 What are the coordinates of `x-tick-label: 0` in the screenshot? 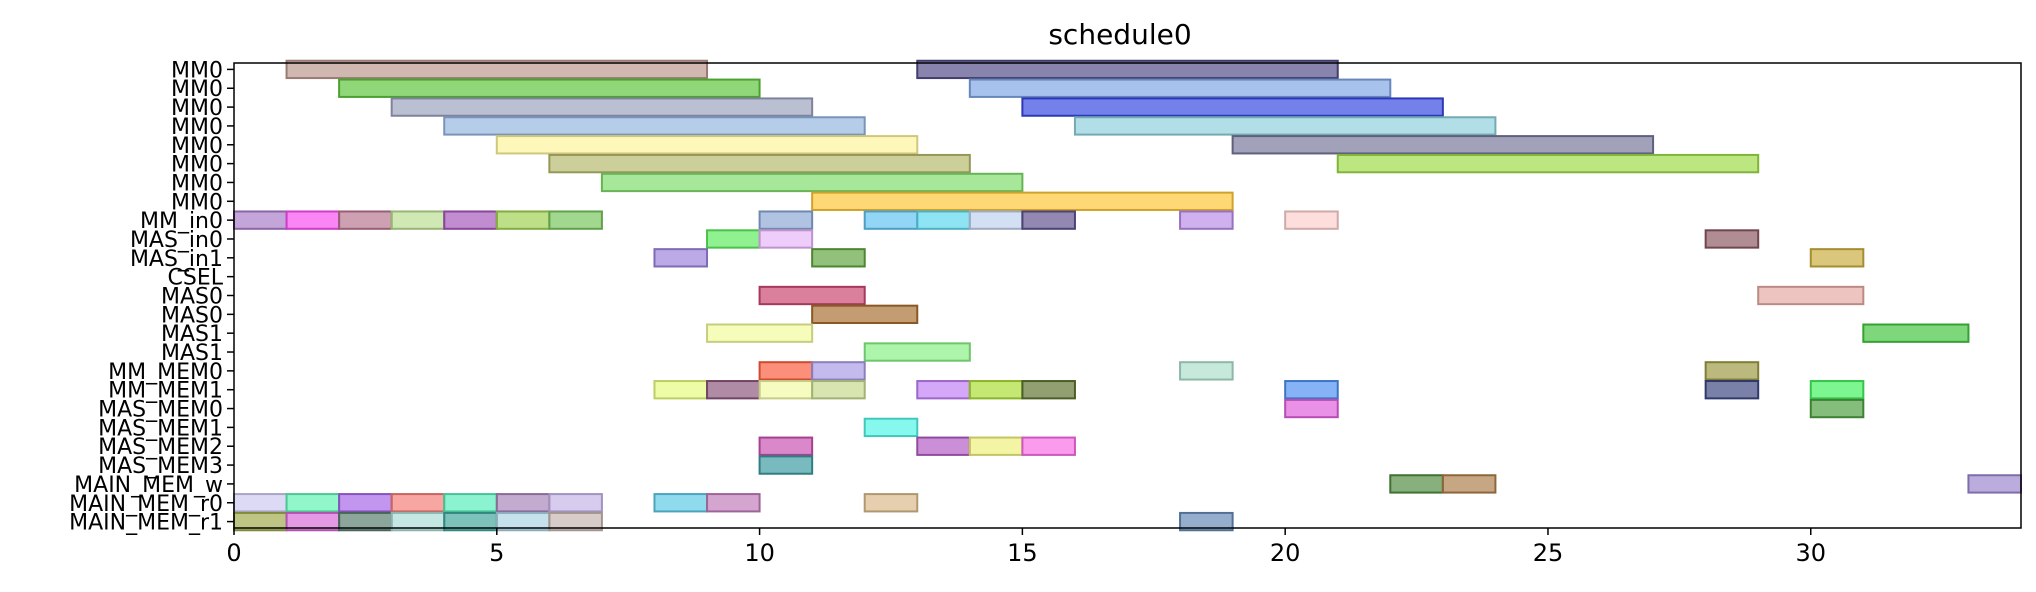 It's located at (233, 553).